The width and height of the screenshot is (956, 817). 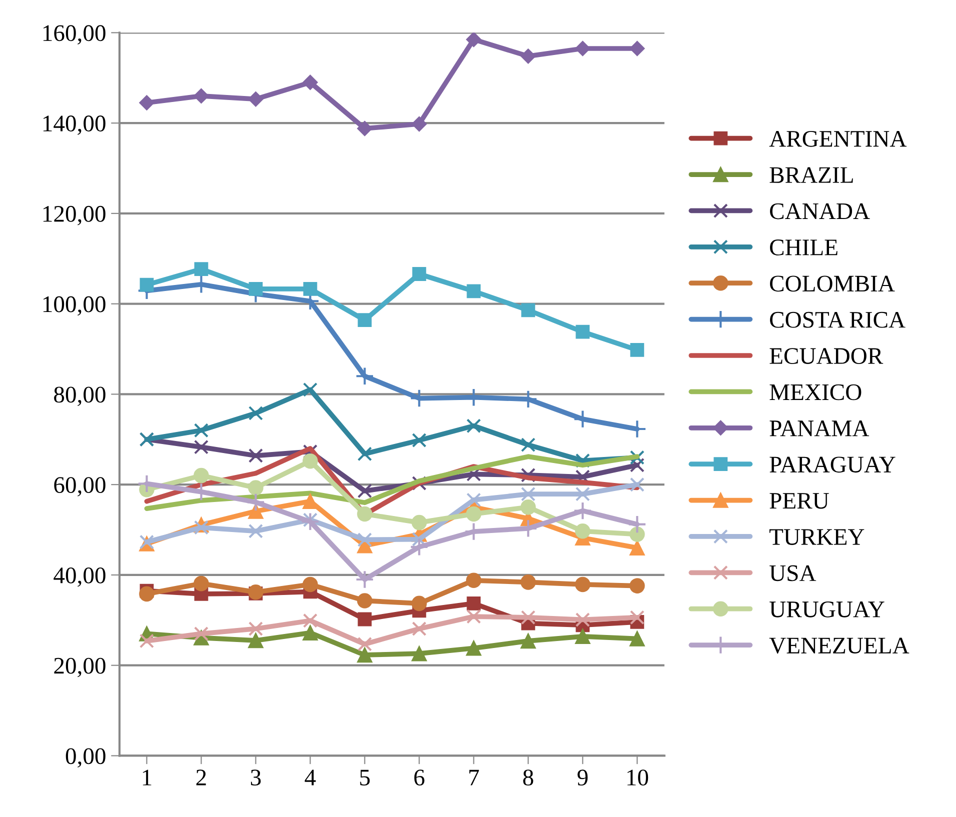 I want to click on x-tick-label: 7, so click(x=474, y=778).